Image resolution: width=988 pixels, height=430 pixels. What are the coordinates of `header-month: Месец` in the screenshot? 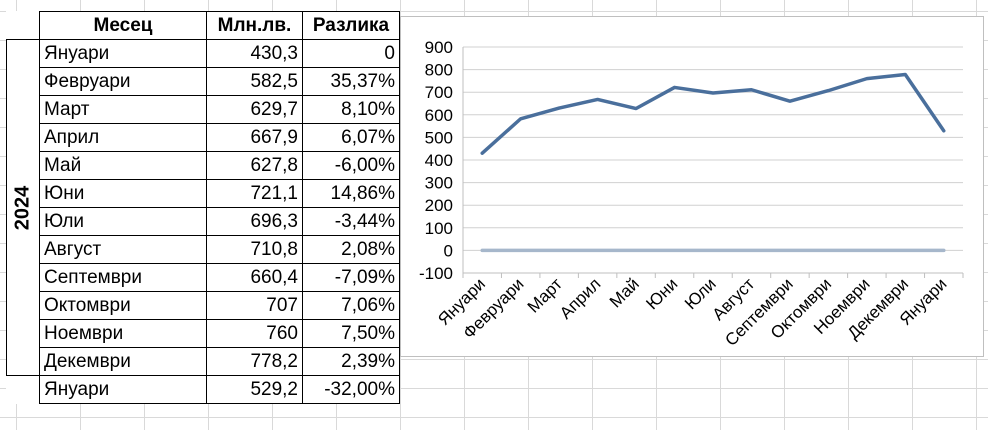 It's located at (123, 25).